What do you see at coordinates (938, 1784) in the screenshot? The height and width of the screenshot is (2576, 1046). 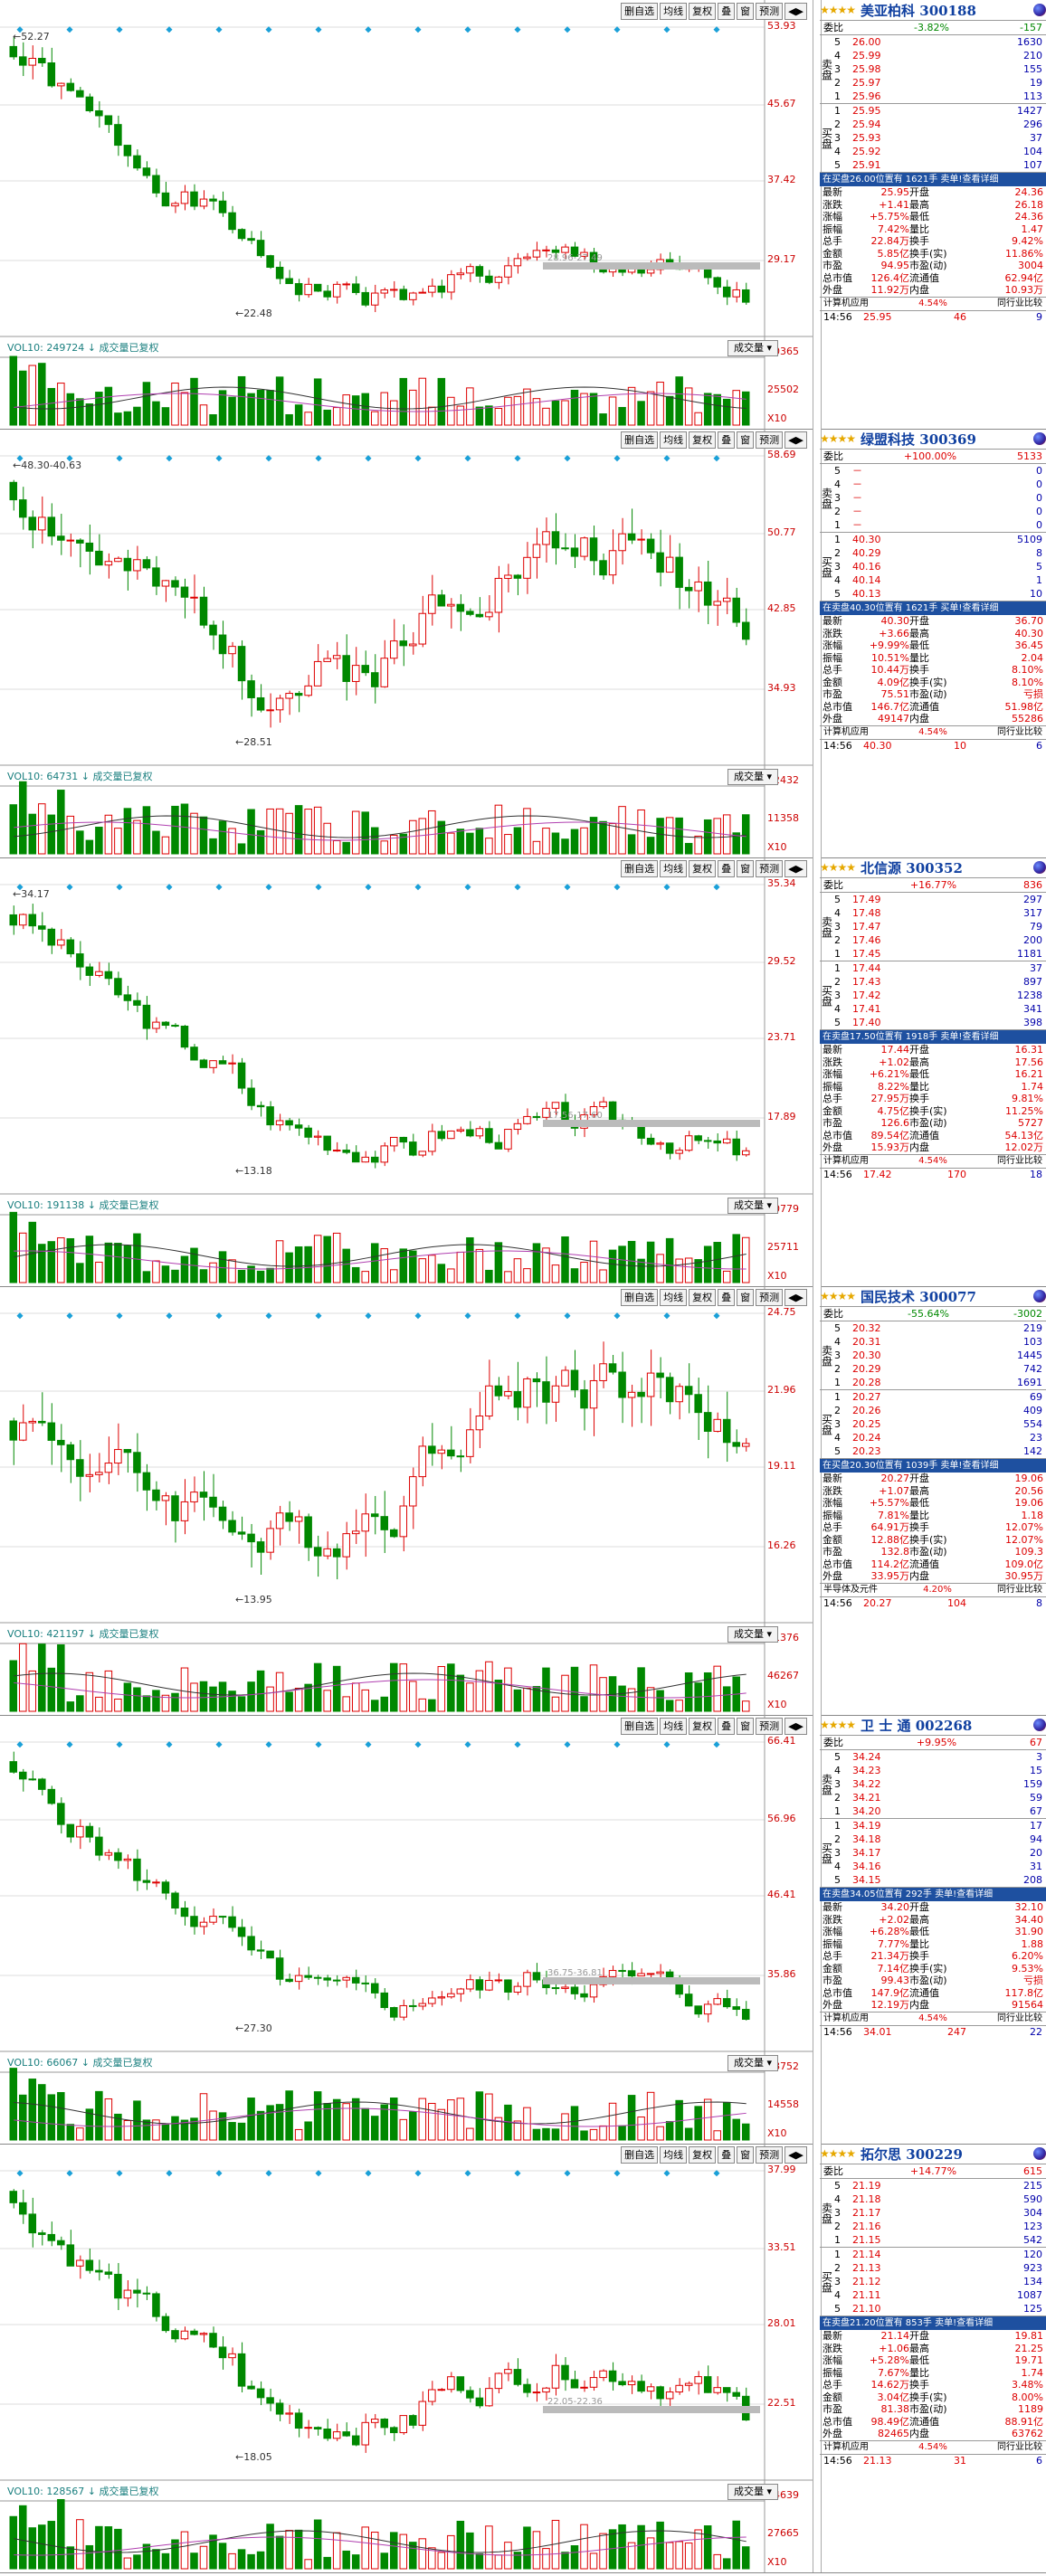 I see `order-row: 3 34.22 159` at bounding box center [938, 1784].